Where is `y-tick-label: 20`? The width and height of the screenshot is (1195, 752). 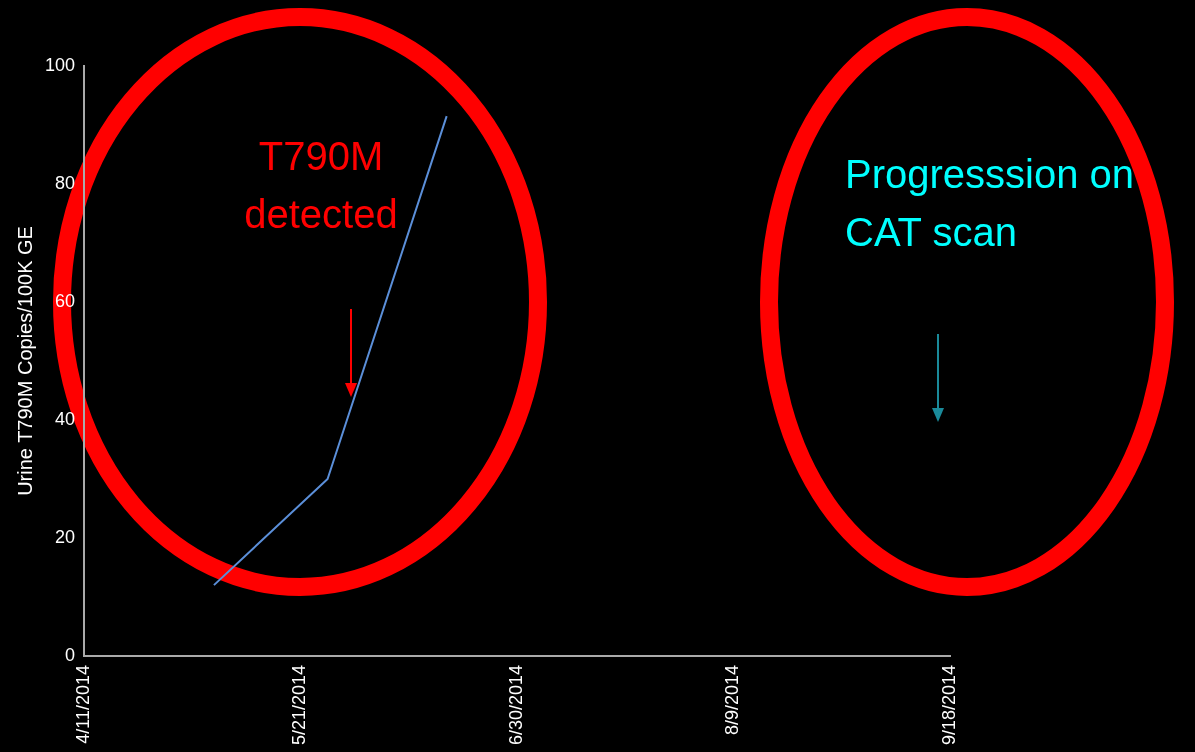 y-tick-label: 20 is located at coordinates (65, 536).